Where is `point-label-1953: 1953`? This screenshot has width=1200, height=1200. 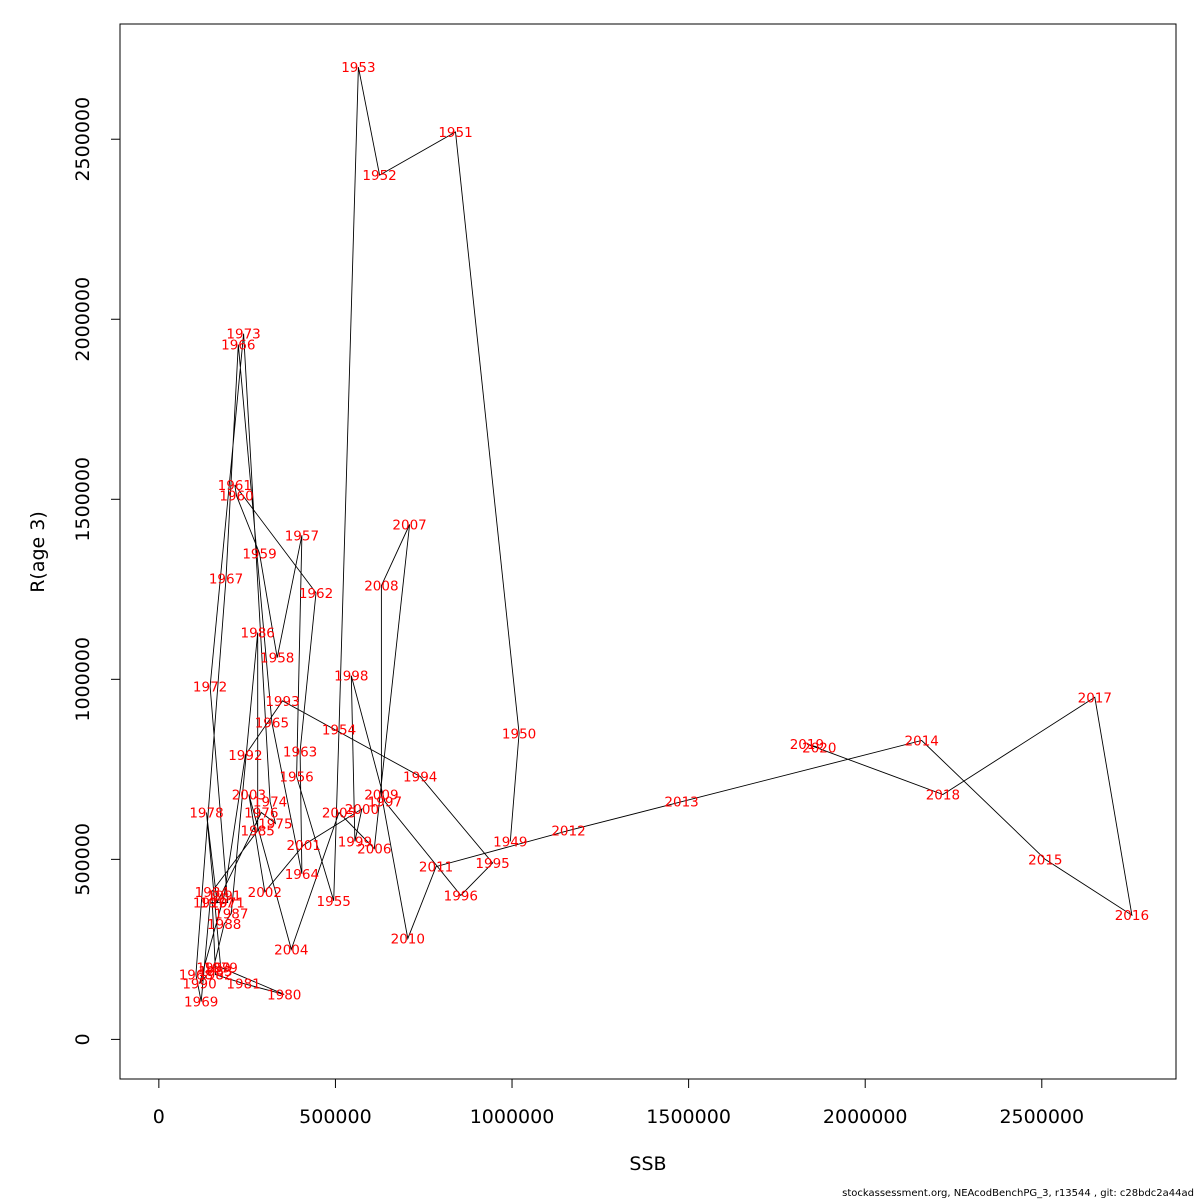
point-label-1953: 1953 is located at coordinates (358, 68).